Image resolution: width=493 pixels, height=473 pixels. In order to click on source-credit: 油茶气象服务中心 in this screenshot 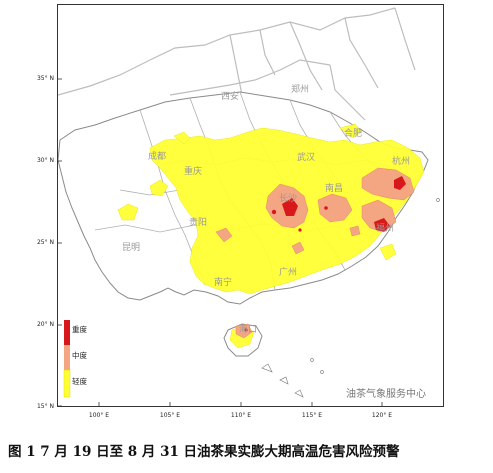, I will do `click(386, 393)`.